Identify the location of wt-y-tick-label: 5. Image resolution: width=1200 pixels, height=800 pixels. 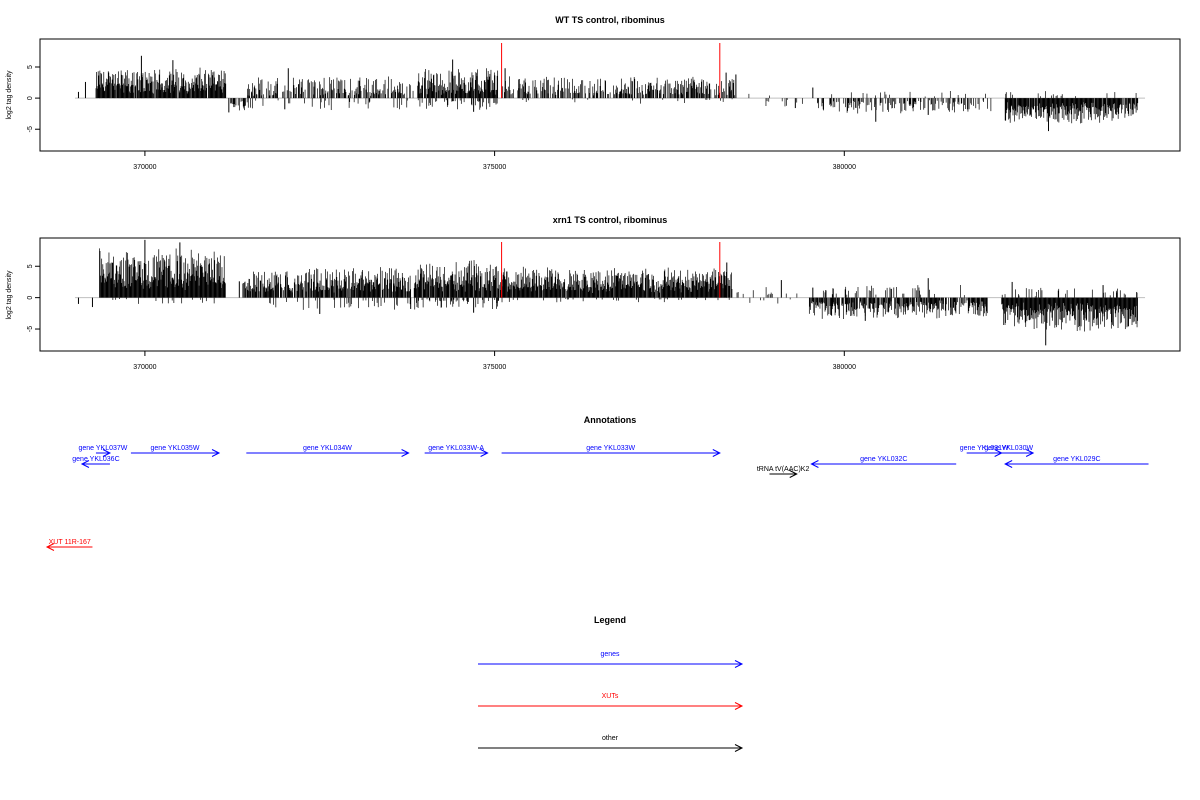
(30, 67).